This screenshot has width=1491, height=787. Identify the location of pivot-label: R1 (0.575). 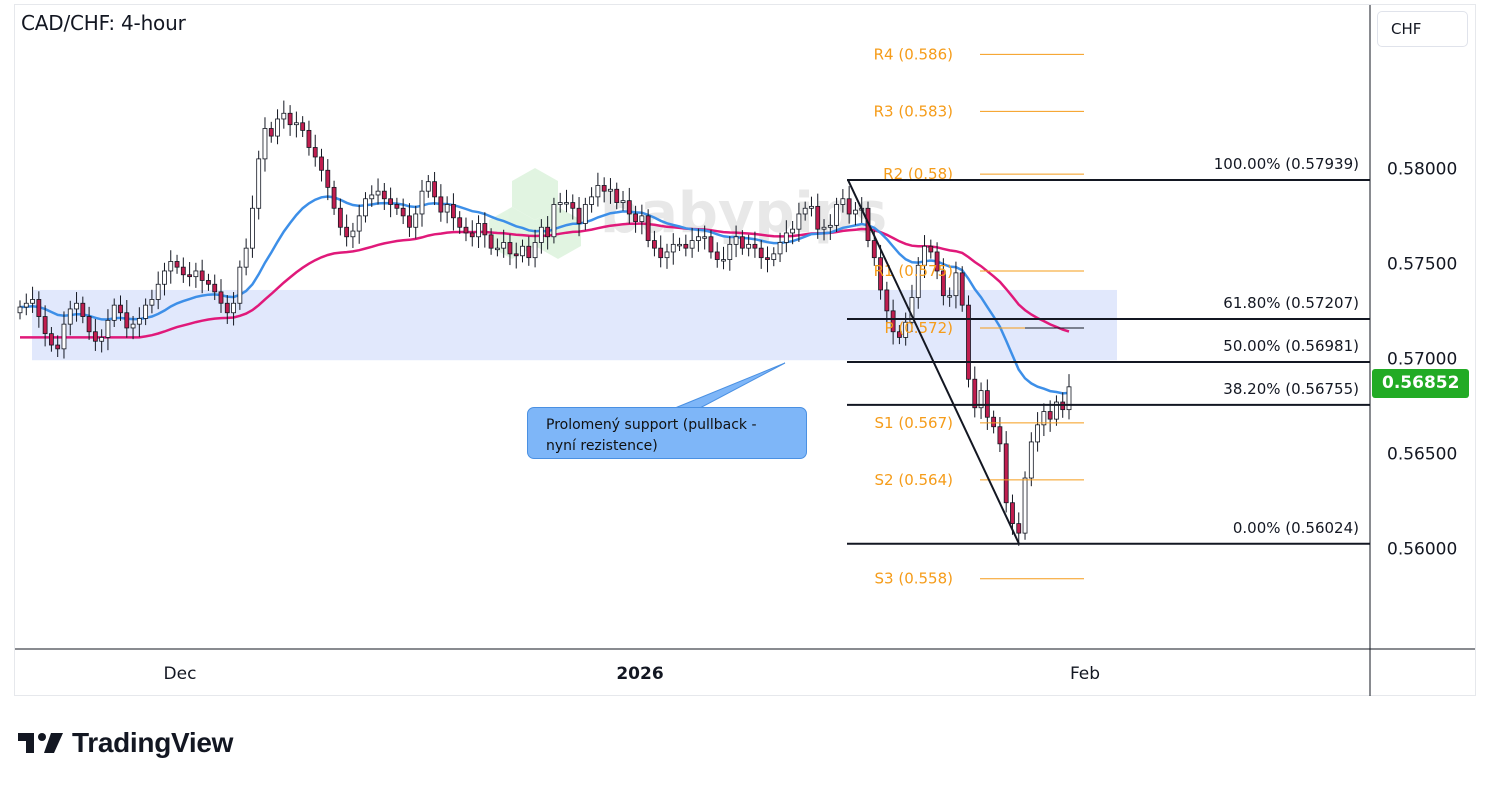
(913, 271).